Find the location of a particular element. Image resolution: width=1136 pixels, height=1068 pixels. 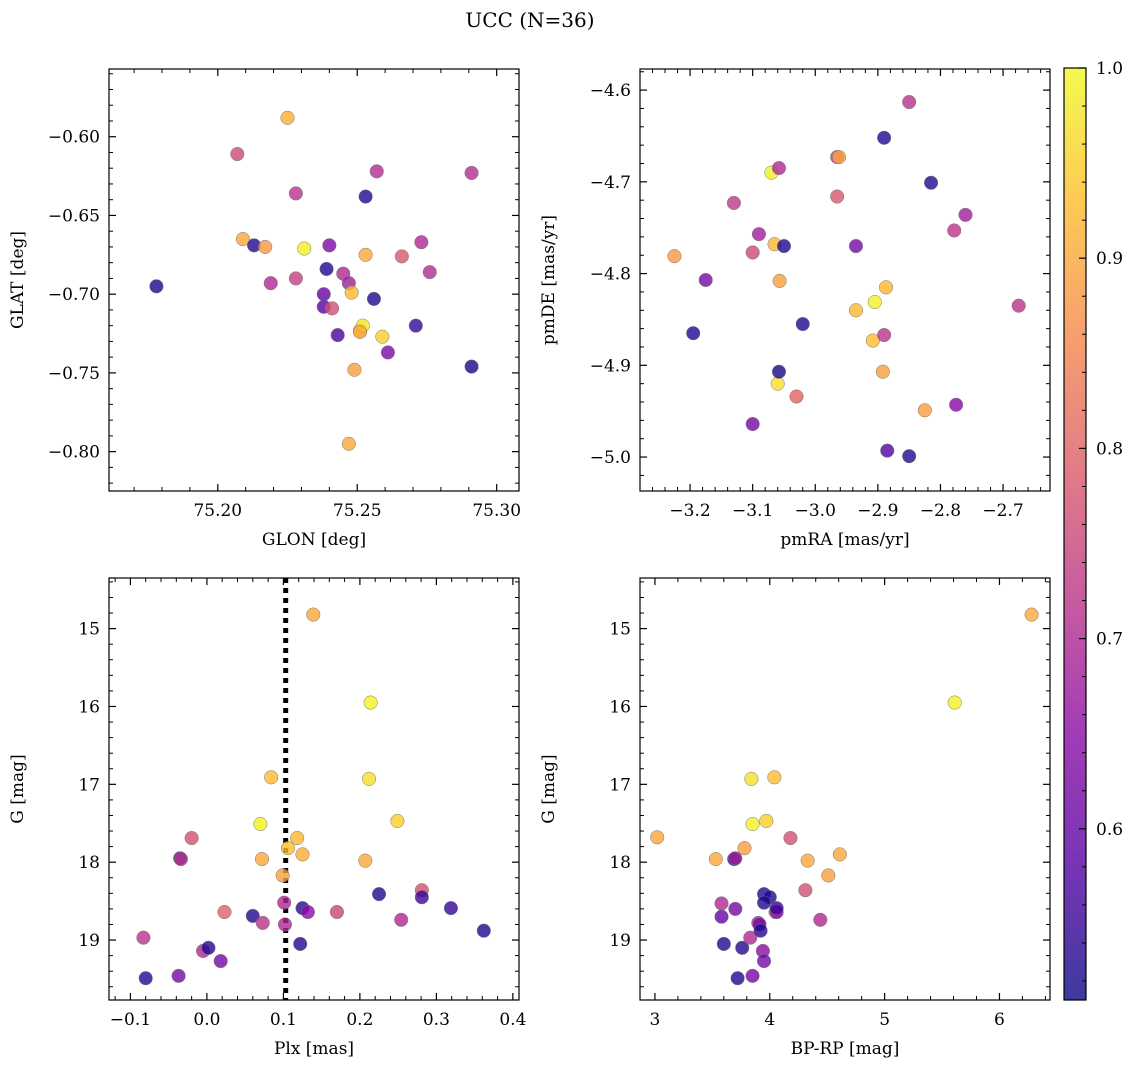

x-tick-label: 3 is located at coordinates (655, 1020).